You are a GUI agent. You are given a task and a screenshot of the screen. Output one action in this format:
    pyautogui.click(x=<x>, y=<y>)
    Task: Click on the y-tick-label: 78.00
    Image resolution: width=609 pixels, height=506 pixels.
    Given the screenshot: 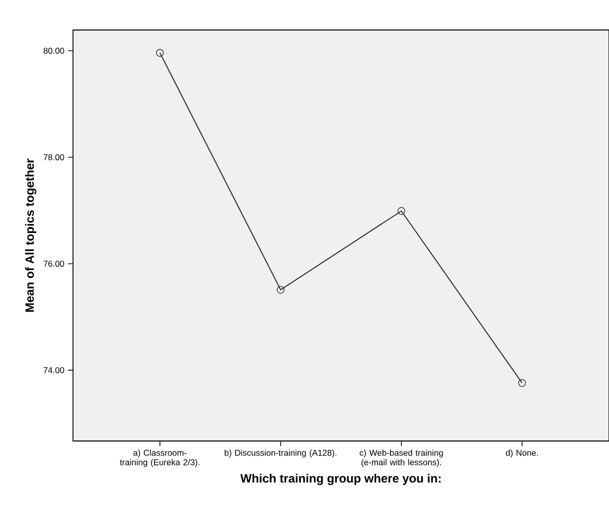 What is the action you would take?
    pyautogui.click(x=54, y=157)
    